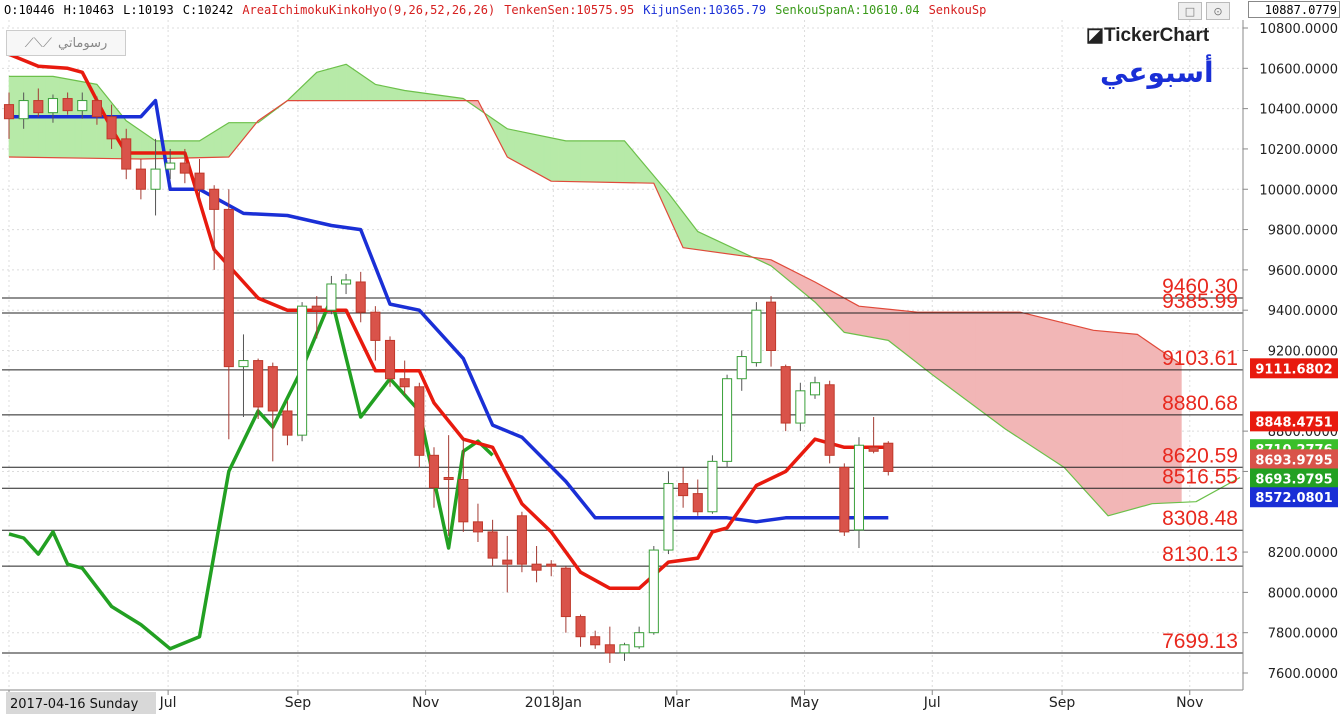  What do you see at coordinates (1298, 29) in the screenshot?
I see `y-tick-label: 10800.0000` at bounding box center [1298, 29].